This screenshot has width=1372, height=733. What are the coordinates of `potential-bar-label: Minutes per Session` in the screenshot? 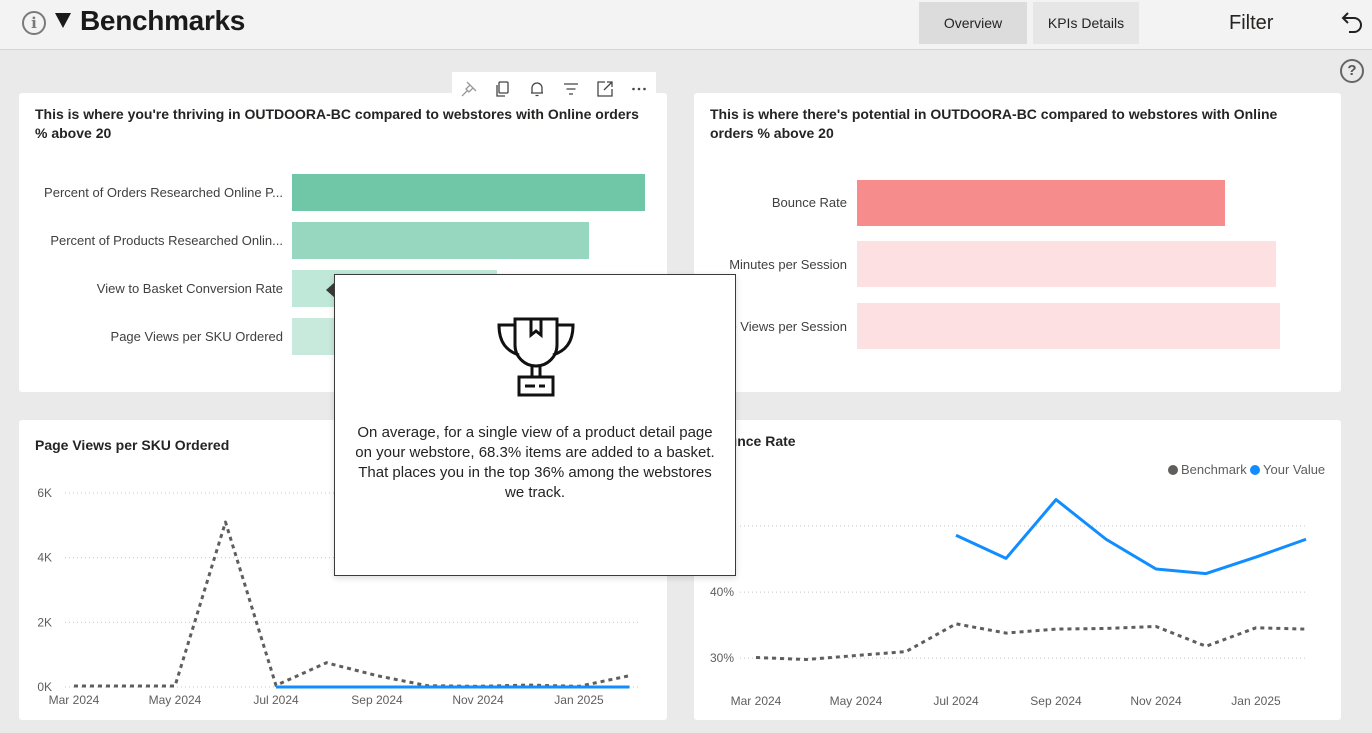 It's located at (788, 264).